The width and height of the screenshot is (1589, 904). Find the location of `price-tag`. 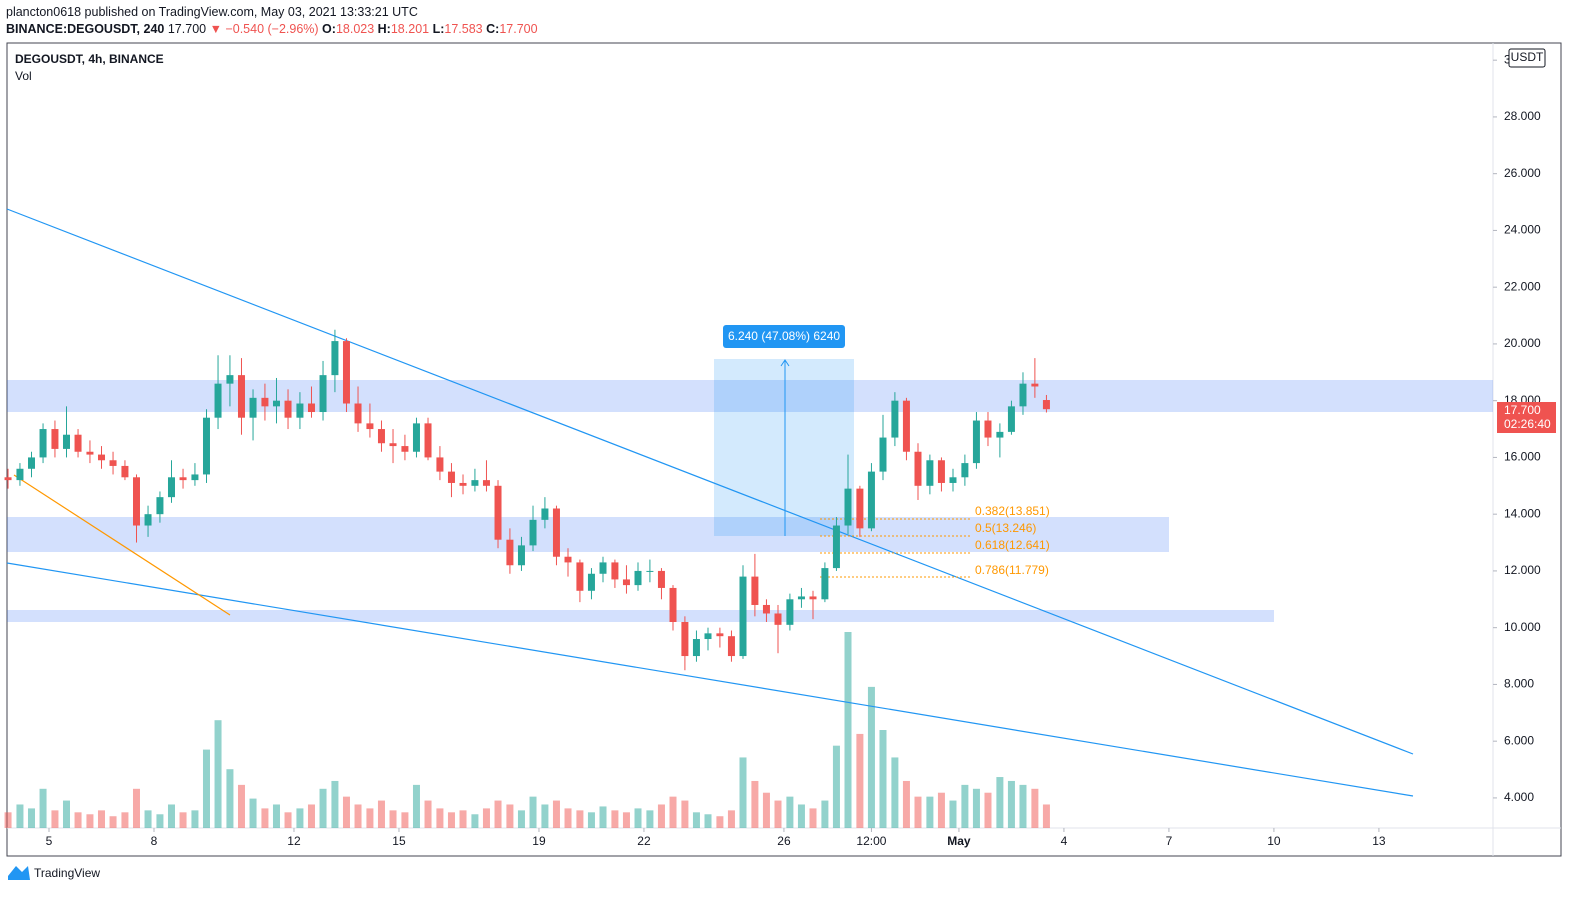

price-tag is located at coordinates (1526, 417).